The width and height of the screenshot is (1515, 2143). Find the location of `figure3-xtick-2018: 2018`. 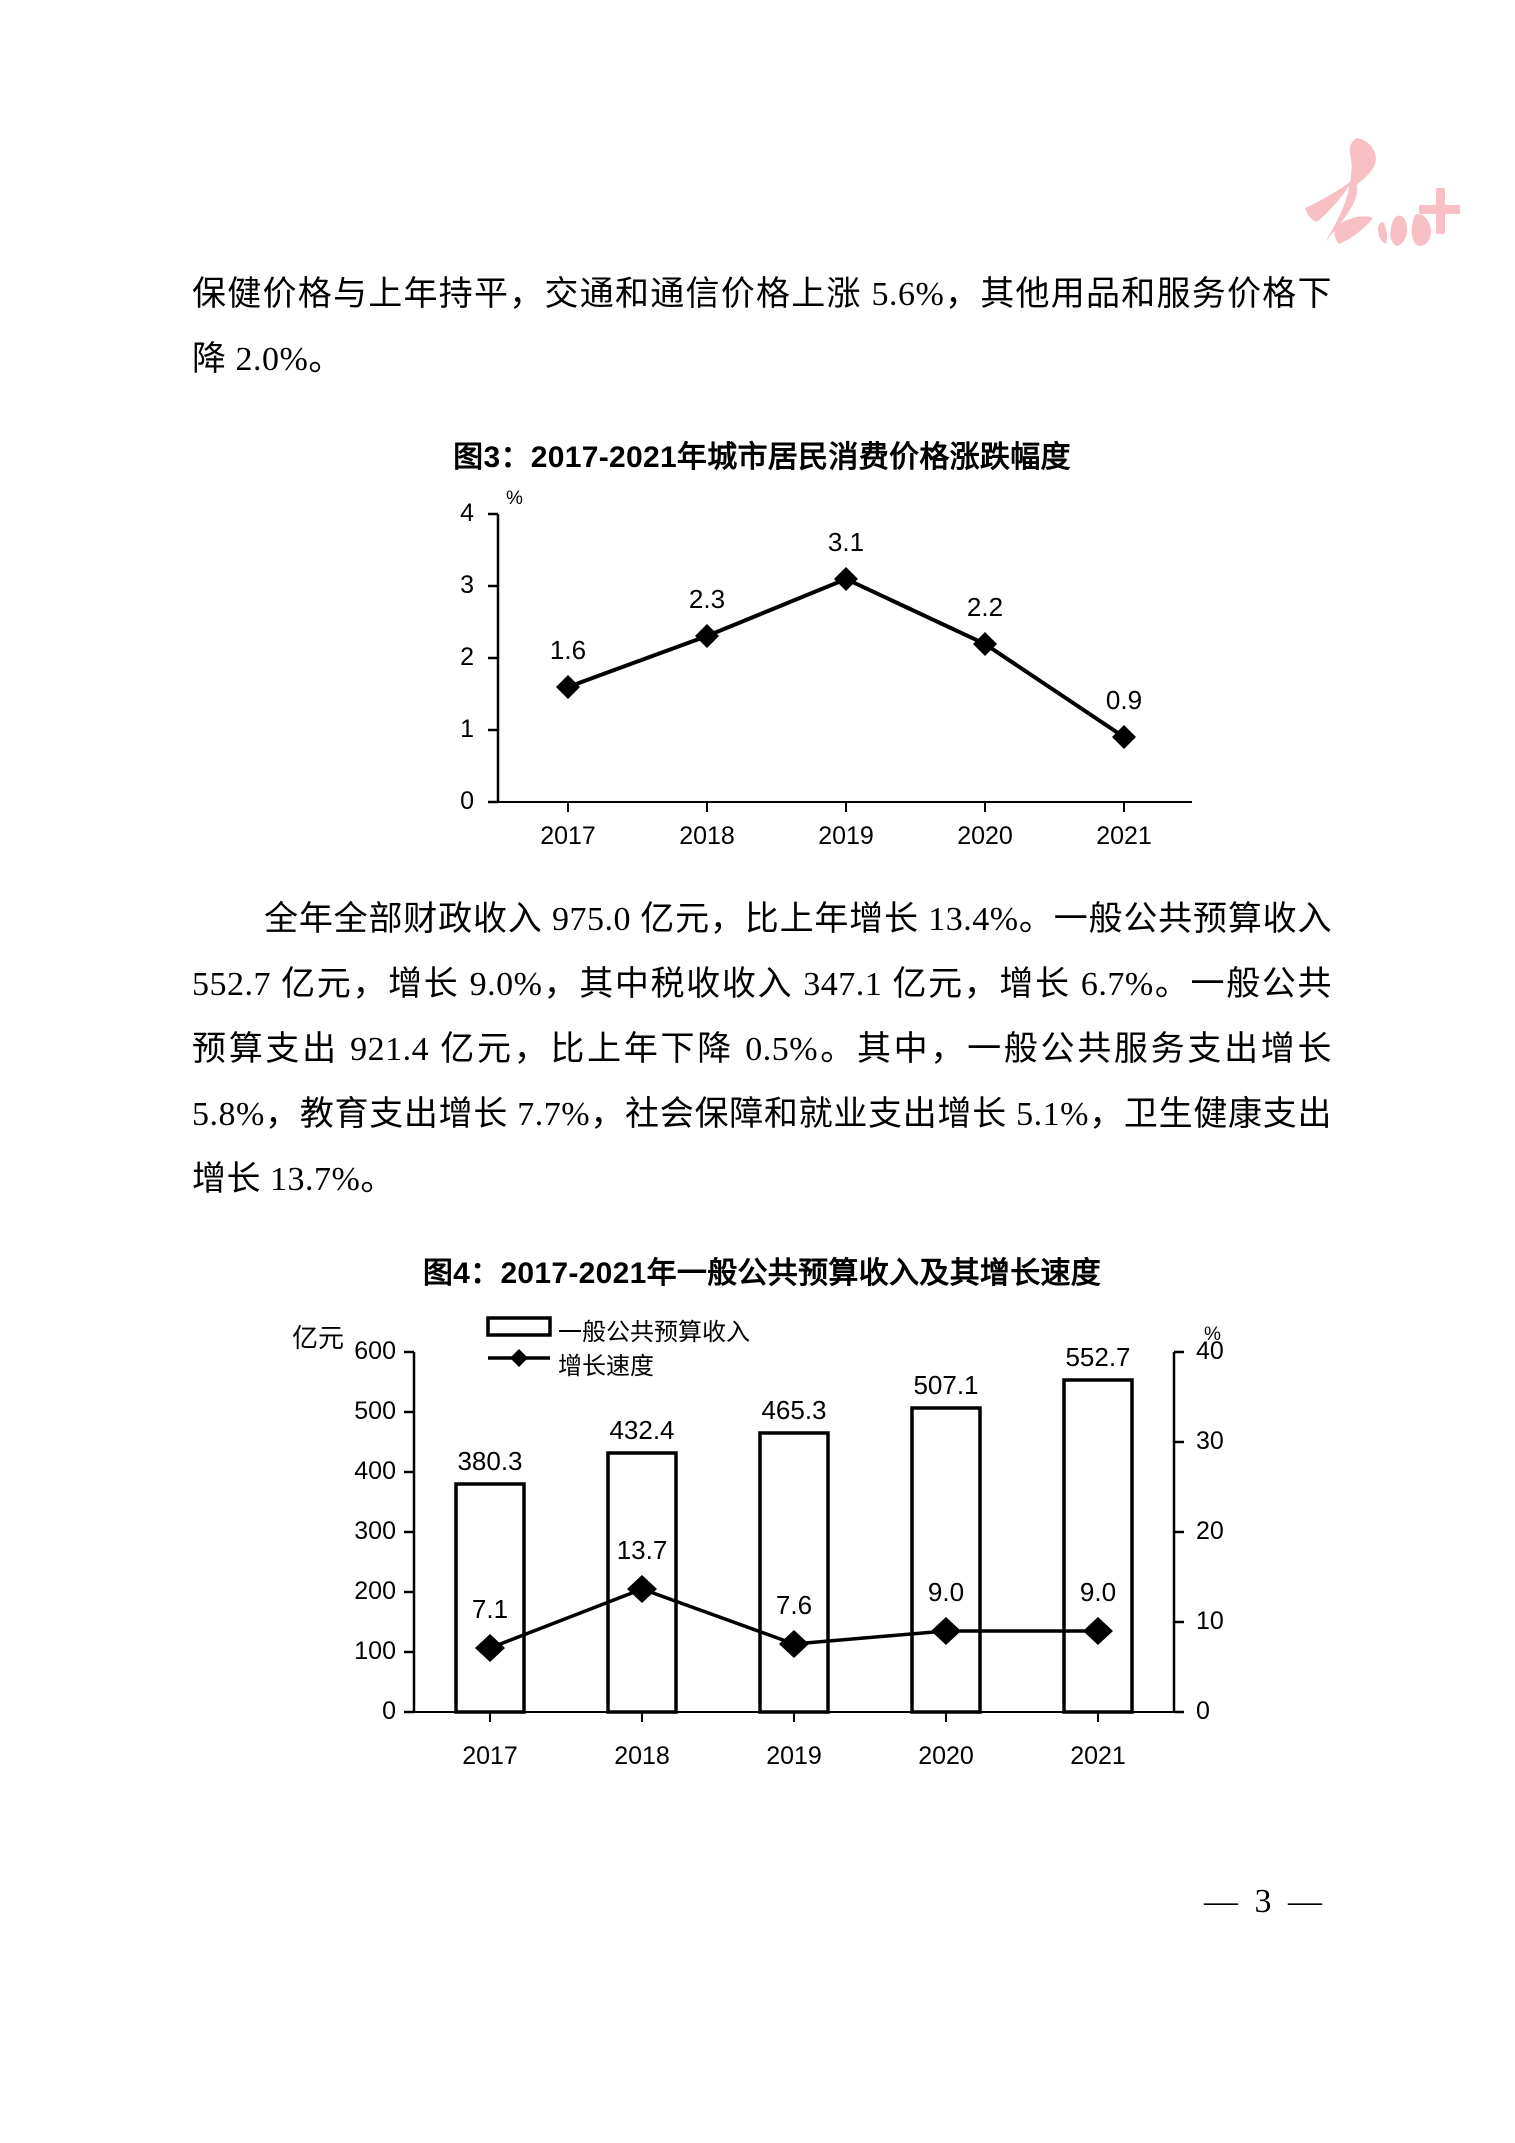

figure3-xtick-2018: 2018 is located at coordinates (707, 836).